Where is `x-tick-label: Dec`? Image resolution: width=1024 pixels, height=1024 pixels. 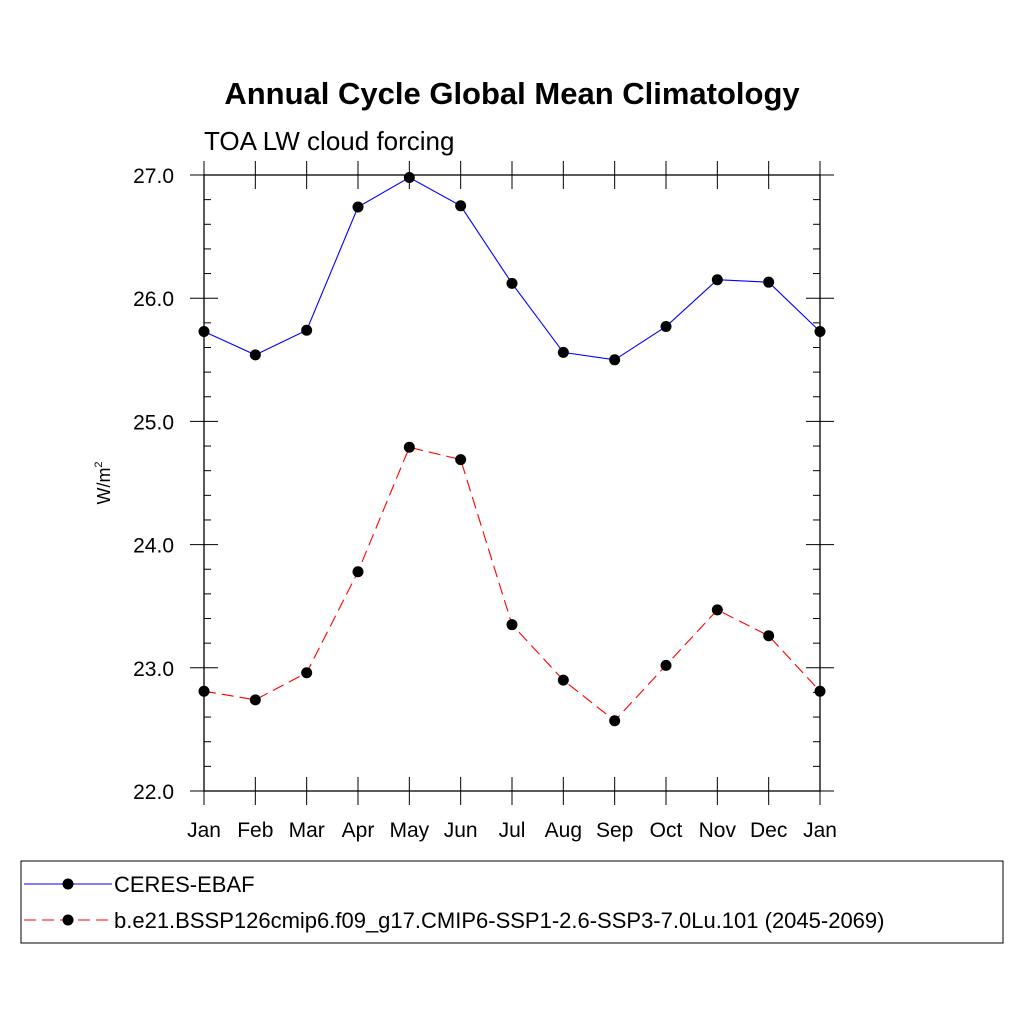
x-tick-label: Dec is located at coordinates (768, 830).